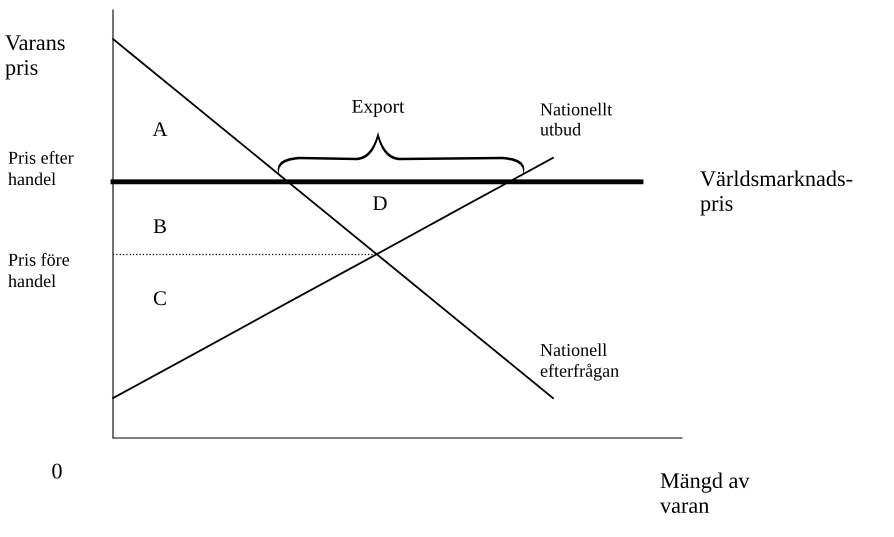 Image resolution: width=894 pixels, height=537 pixels. Describe the element at coordinates (35, 57) in the screenshot. I see `y-axis-title: Varans pris` at that location.